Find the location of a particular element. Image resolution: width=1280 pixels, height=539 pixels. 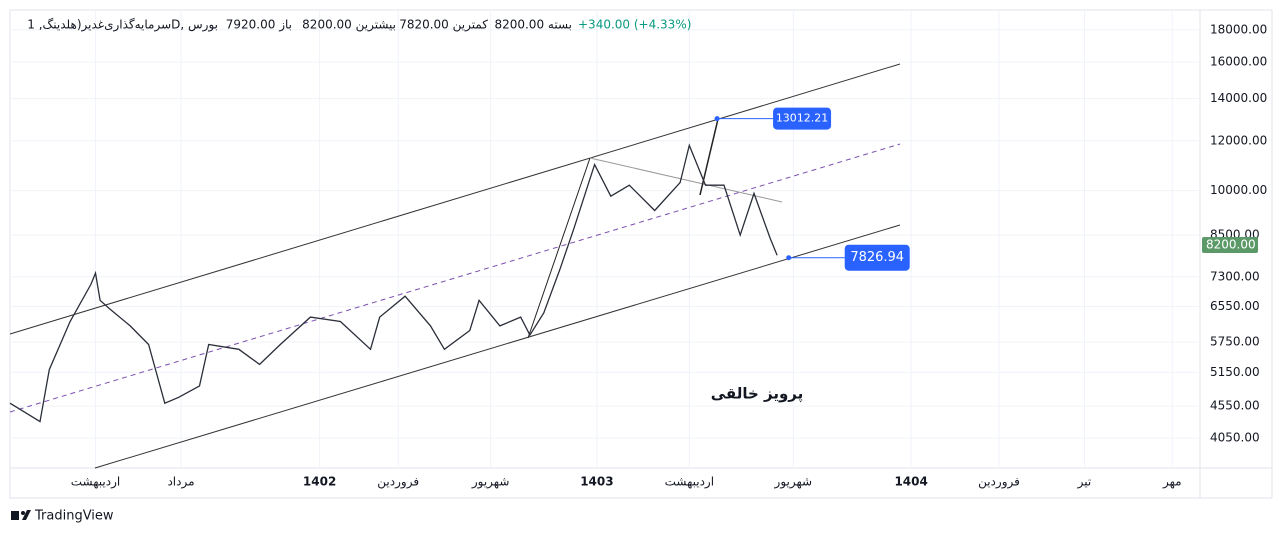

watermark: پرویز خالقی is located at coordinates (757, 394).